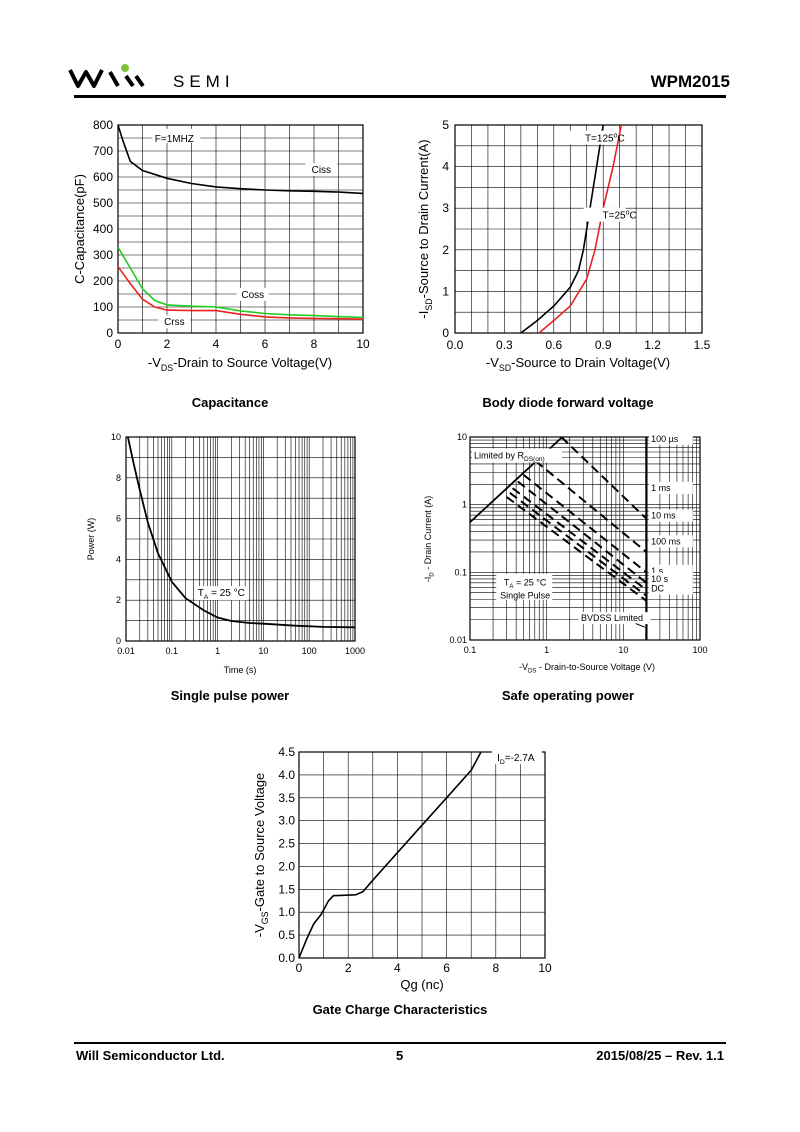 The image size is (800, 1132). I want to click on y-tick-label: 0.0, so click(286, 958).